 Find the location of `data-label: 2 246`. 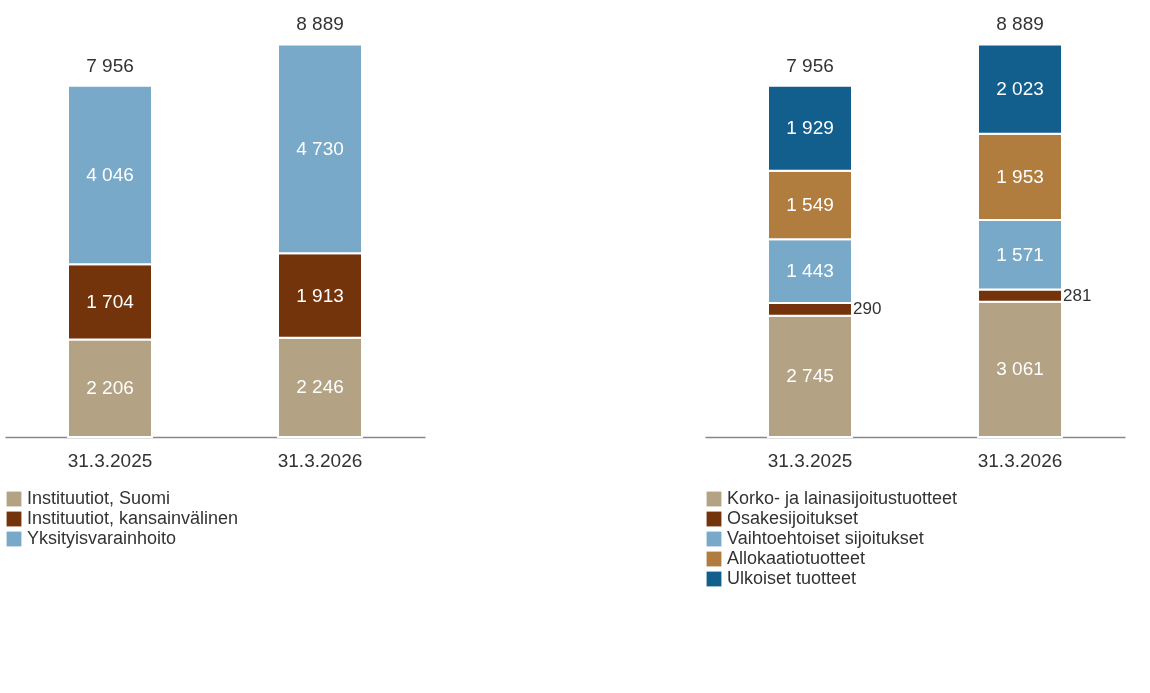

data-label: 2 246 is located at coordinates (320, 387).